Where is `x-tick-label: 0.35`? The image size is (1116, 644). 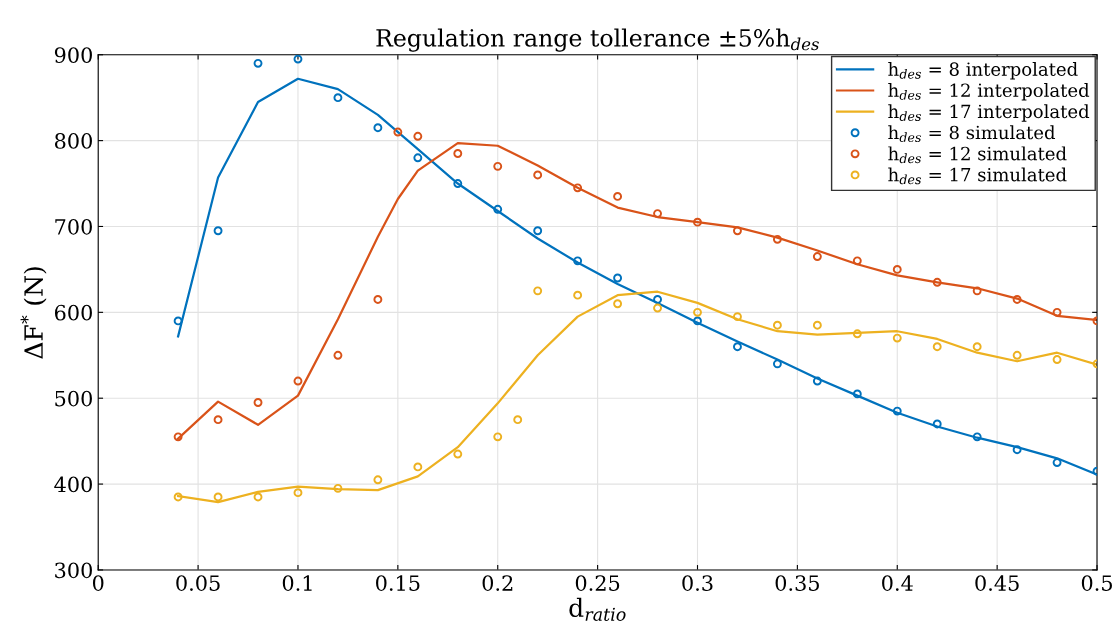 x-tick-label: 0.35 is located at coordinates (797, 583).